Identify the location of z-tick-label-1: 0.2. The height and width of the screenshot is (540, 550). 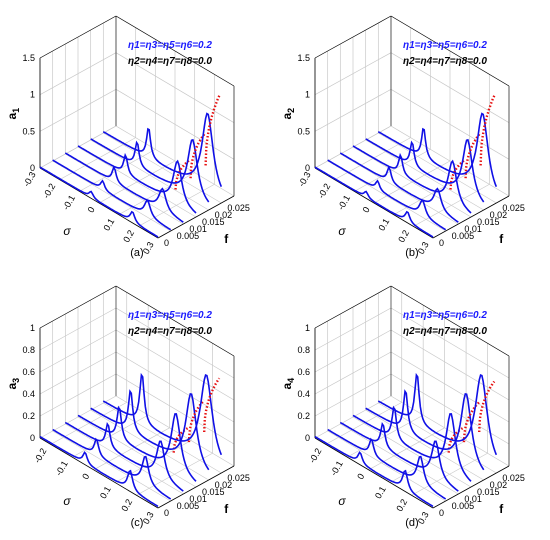
(303, 416).